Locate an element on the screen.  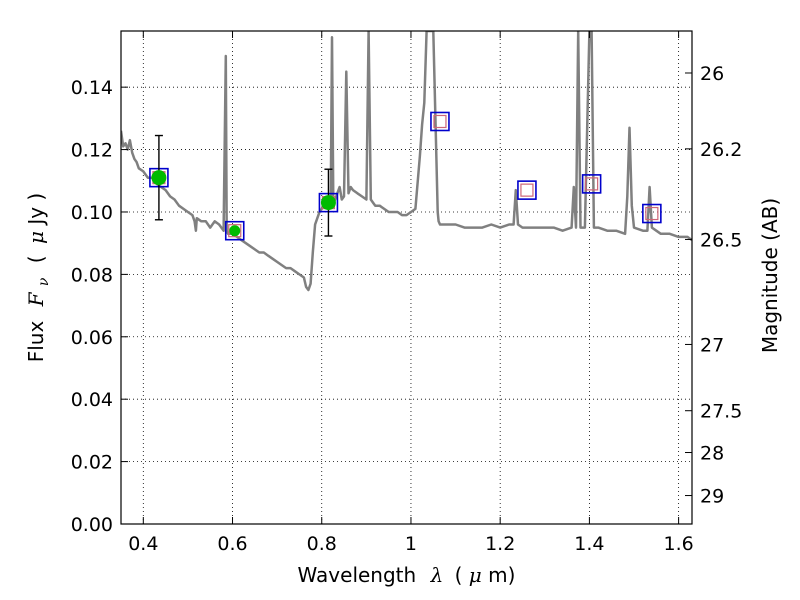
x-tick-label: 0.8 is located at coordinates (322, 544).